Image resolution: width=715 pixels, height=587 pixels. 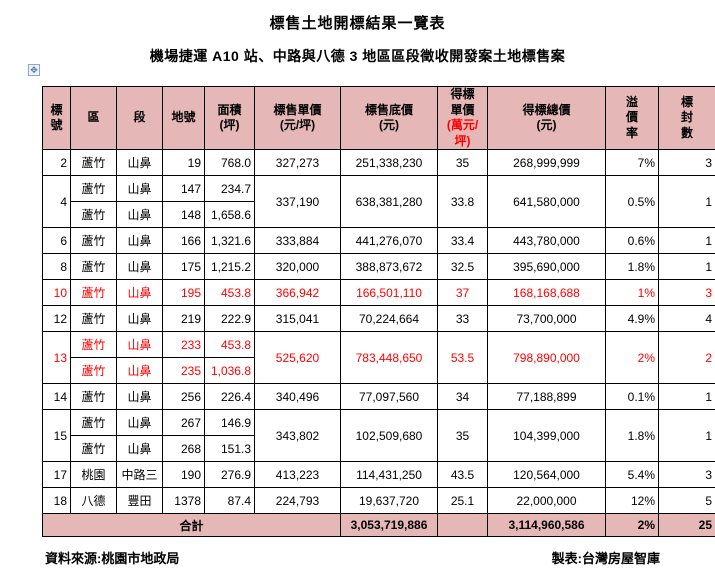 What do you see at coordinates (632, 293) in the screenshot?
I see `premium-rate-cell: 1%` at bounding box center [632, 293].